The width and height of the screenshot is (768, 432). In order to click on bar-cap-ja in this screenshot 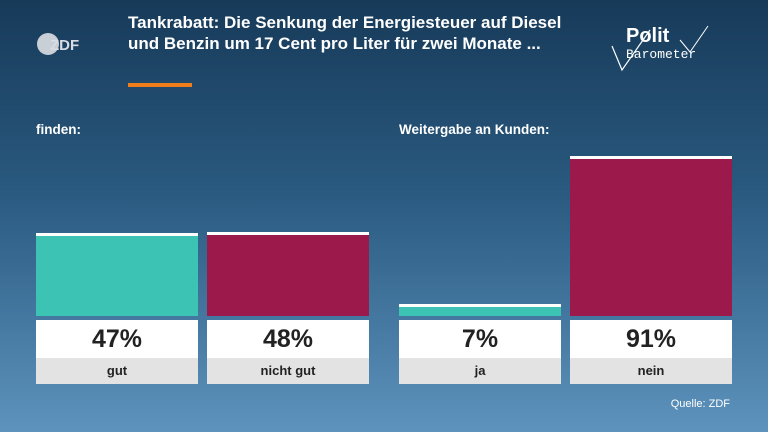, I will do `click(480, 305)`.